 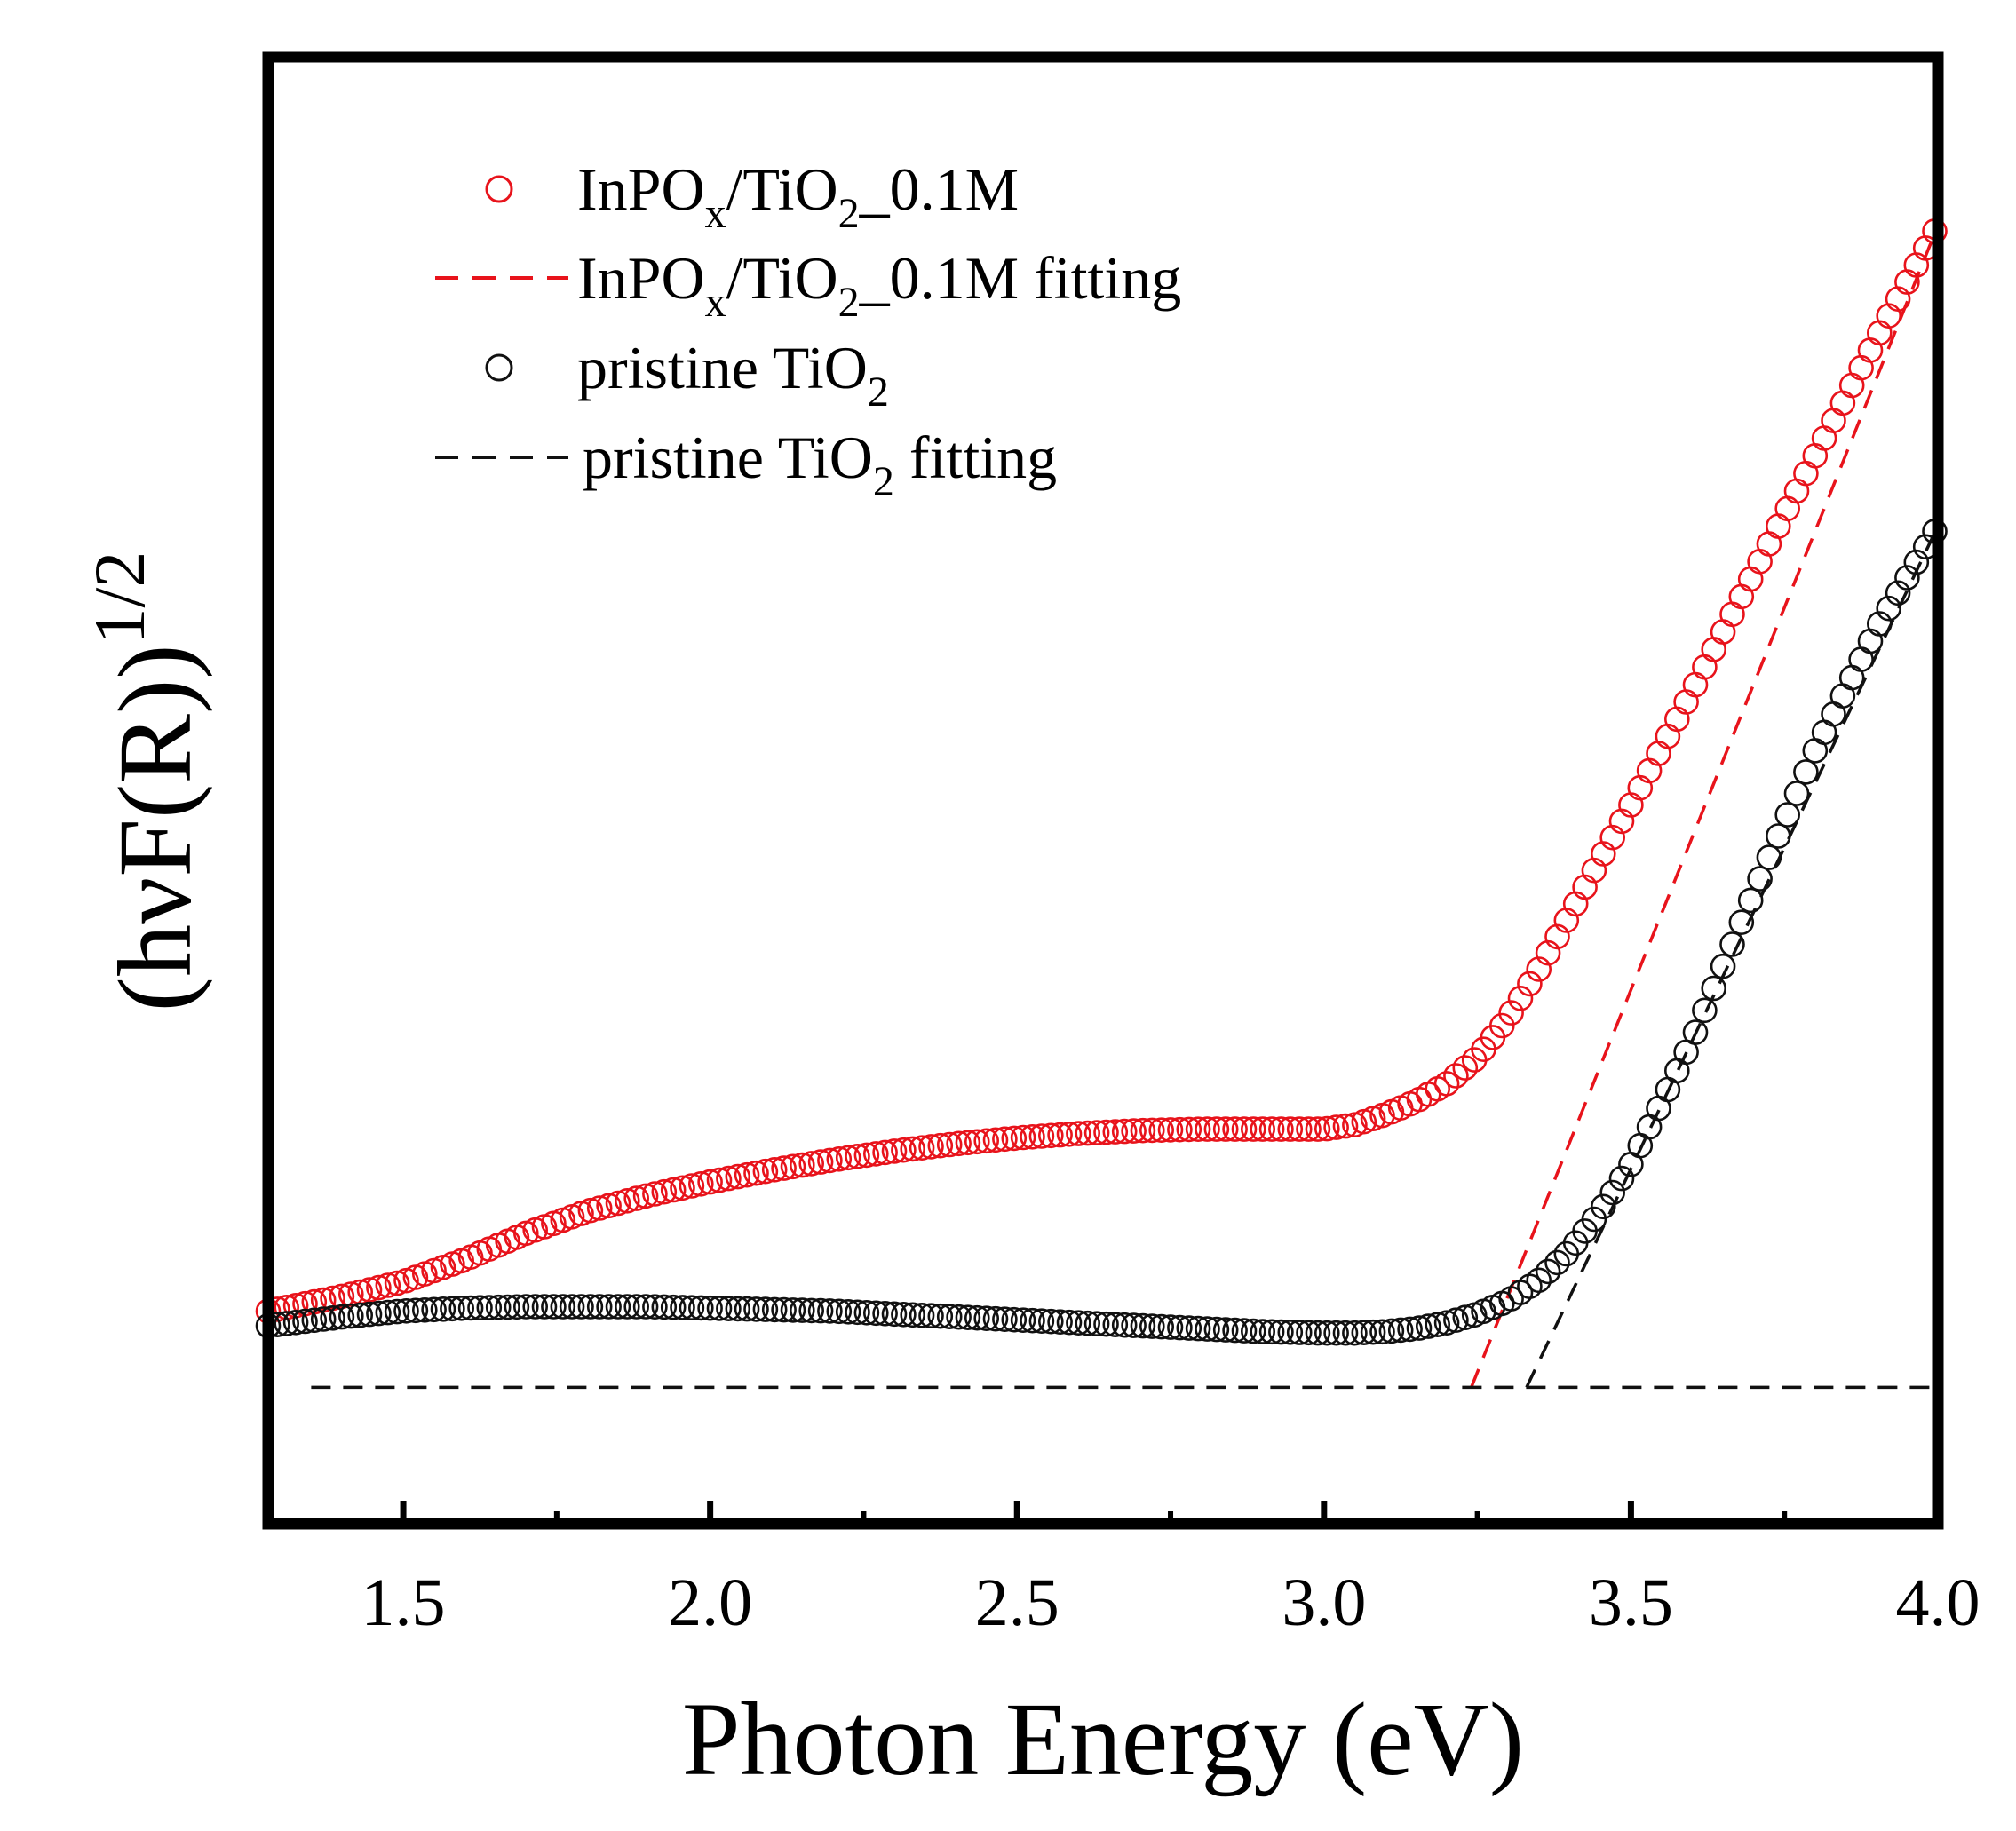 I want to click on x-tick-label: 3.0, so click(x=1324, y=1602).